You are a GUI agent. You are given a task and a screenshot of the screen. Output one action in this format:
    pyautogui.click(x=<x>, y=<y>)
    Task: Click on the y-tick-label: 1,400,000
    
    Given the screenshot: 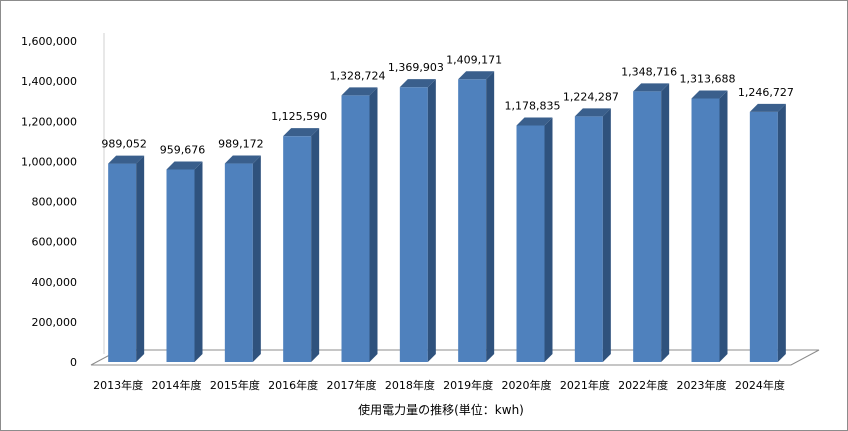 What is the action you would take?
    pyautogui.click(x=49, y=81)
    